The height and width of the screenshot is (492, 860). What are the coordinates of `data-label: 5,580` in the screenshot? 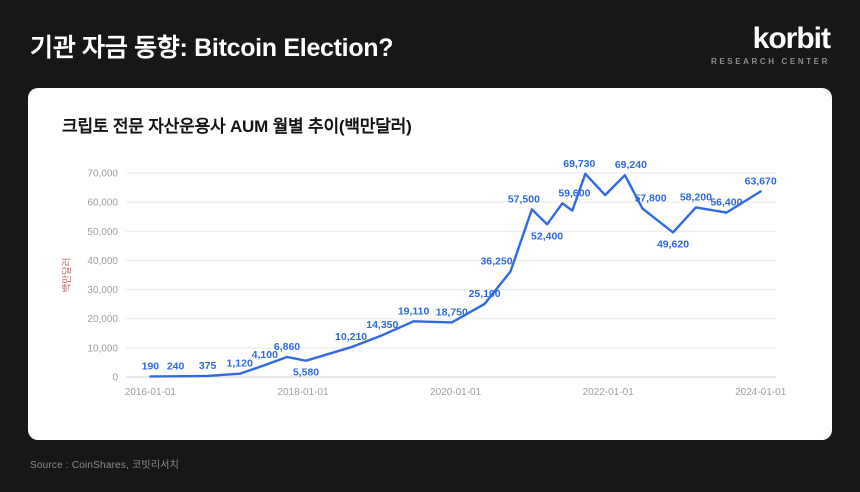 It's located at (306, 373).